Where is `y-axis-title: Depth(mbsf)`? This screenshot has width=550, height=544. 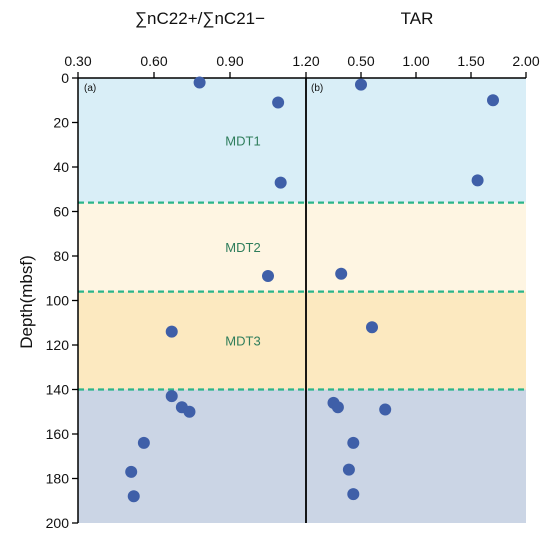
y-axis-title: Depth(mbsf) is located at coordinates (26, 302).